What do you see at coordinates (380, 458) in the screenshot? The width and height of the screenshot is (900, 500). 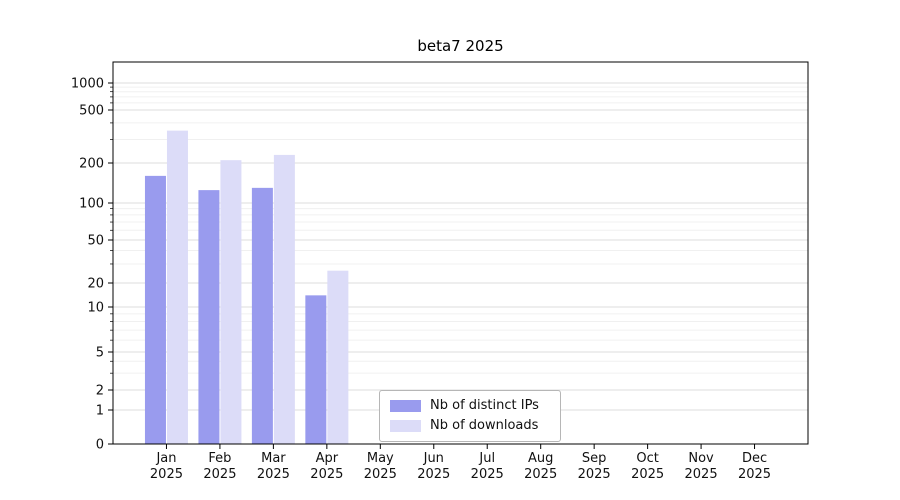 I see `x-tick-label: May` at bounding box center [380, 458].